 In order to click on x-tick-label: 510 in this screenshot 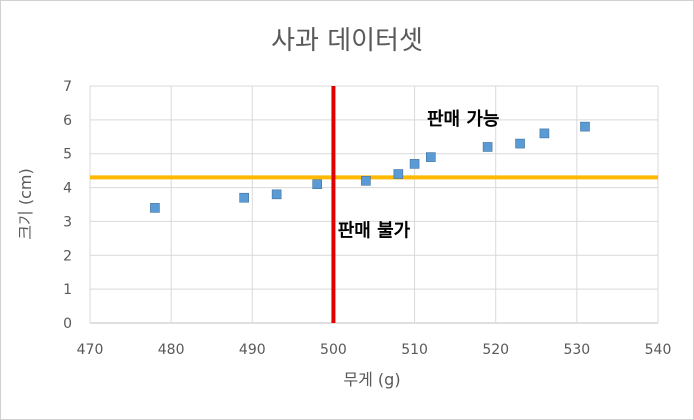, I will do `click(414, 350)`.